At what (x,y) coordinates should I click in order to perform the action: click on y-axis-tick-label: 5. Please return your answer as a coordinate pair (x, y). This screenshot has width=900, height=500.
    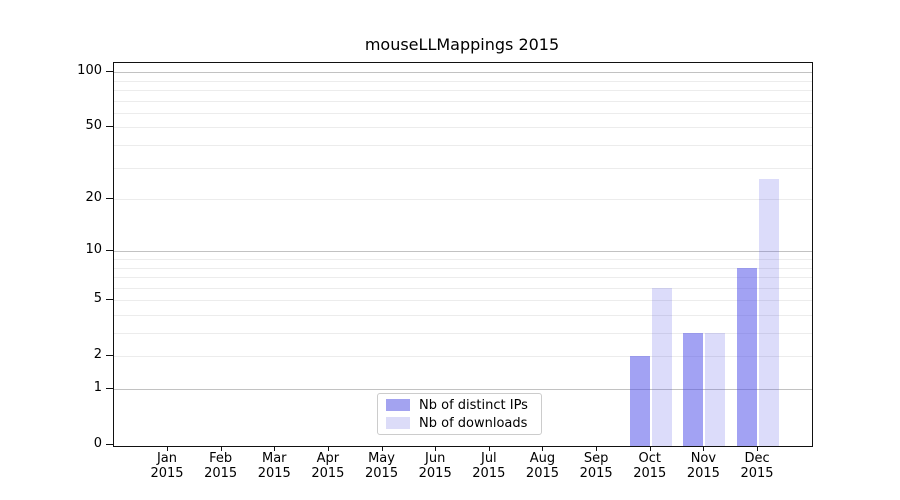
    Looking at the image, I should click on (97, 299).